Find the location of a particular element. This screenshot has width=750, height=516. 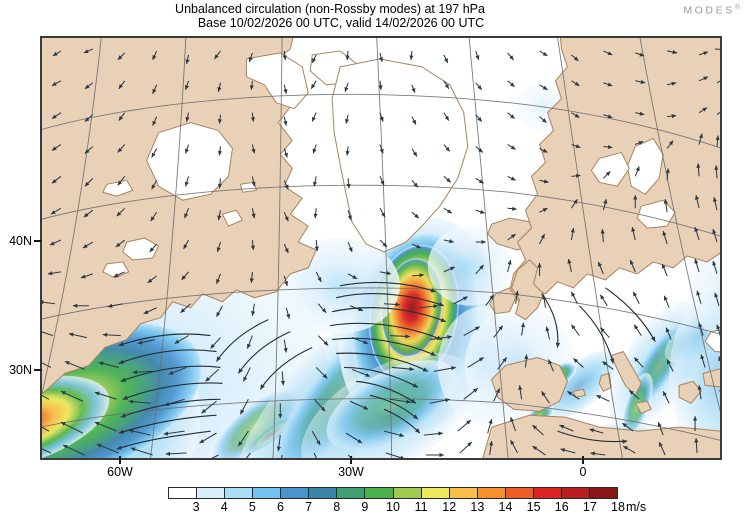

colorbar-tick-labels: 3 4 5 6 7 8 9 10 11 12 13 14 15 16 17 18 is located at coordinates (396, 508).